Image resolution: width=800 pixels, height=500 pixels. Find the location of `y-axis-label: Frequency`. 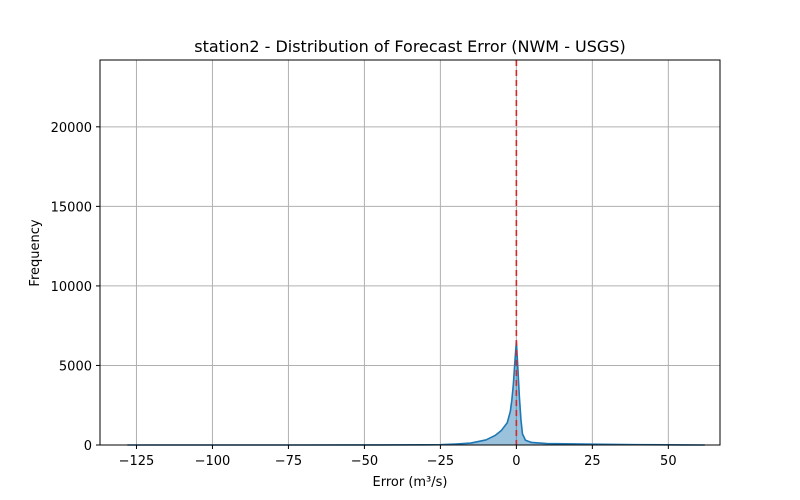

y-axis-label: Frequency is located at coordinates (35, 252).